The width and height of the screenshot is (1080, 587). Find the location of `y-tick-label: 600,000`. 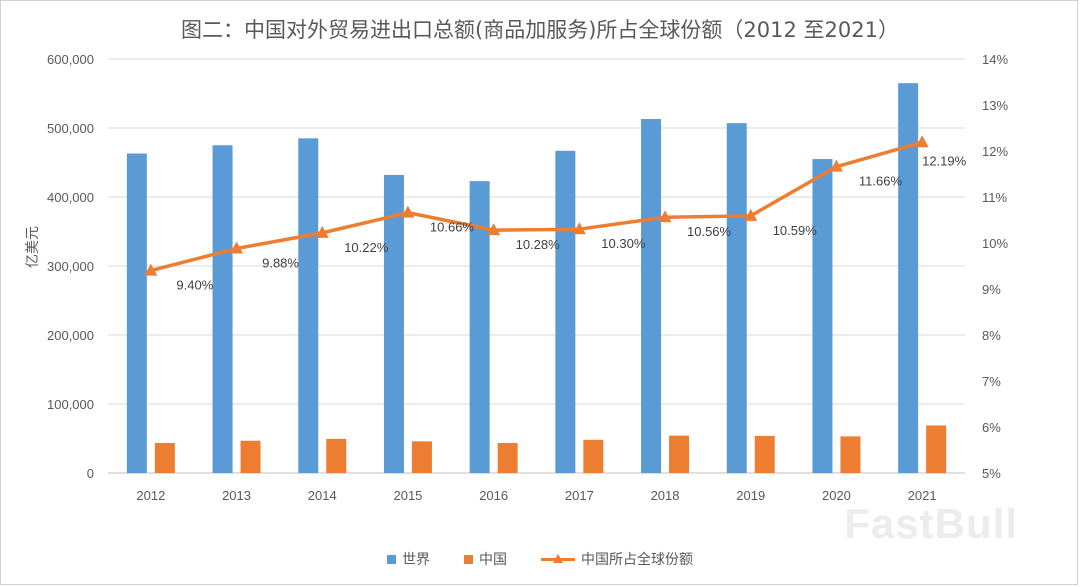

y-tick-label: 600,000 is located at coordinates (70, 59).